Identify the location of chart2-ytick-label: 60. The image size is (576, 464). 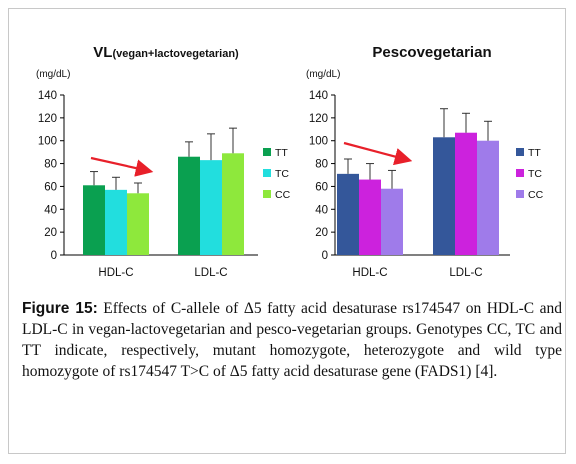
(321, 187).